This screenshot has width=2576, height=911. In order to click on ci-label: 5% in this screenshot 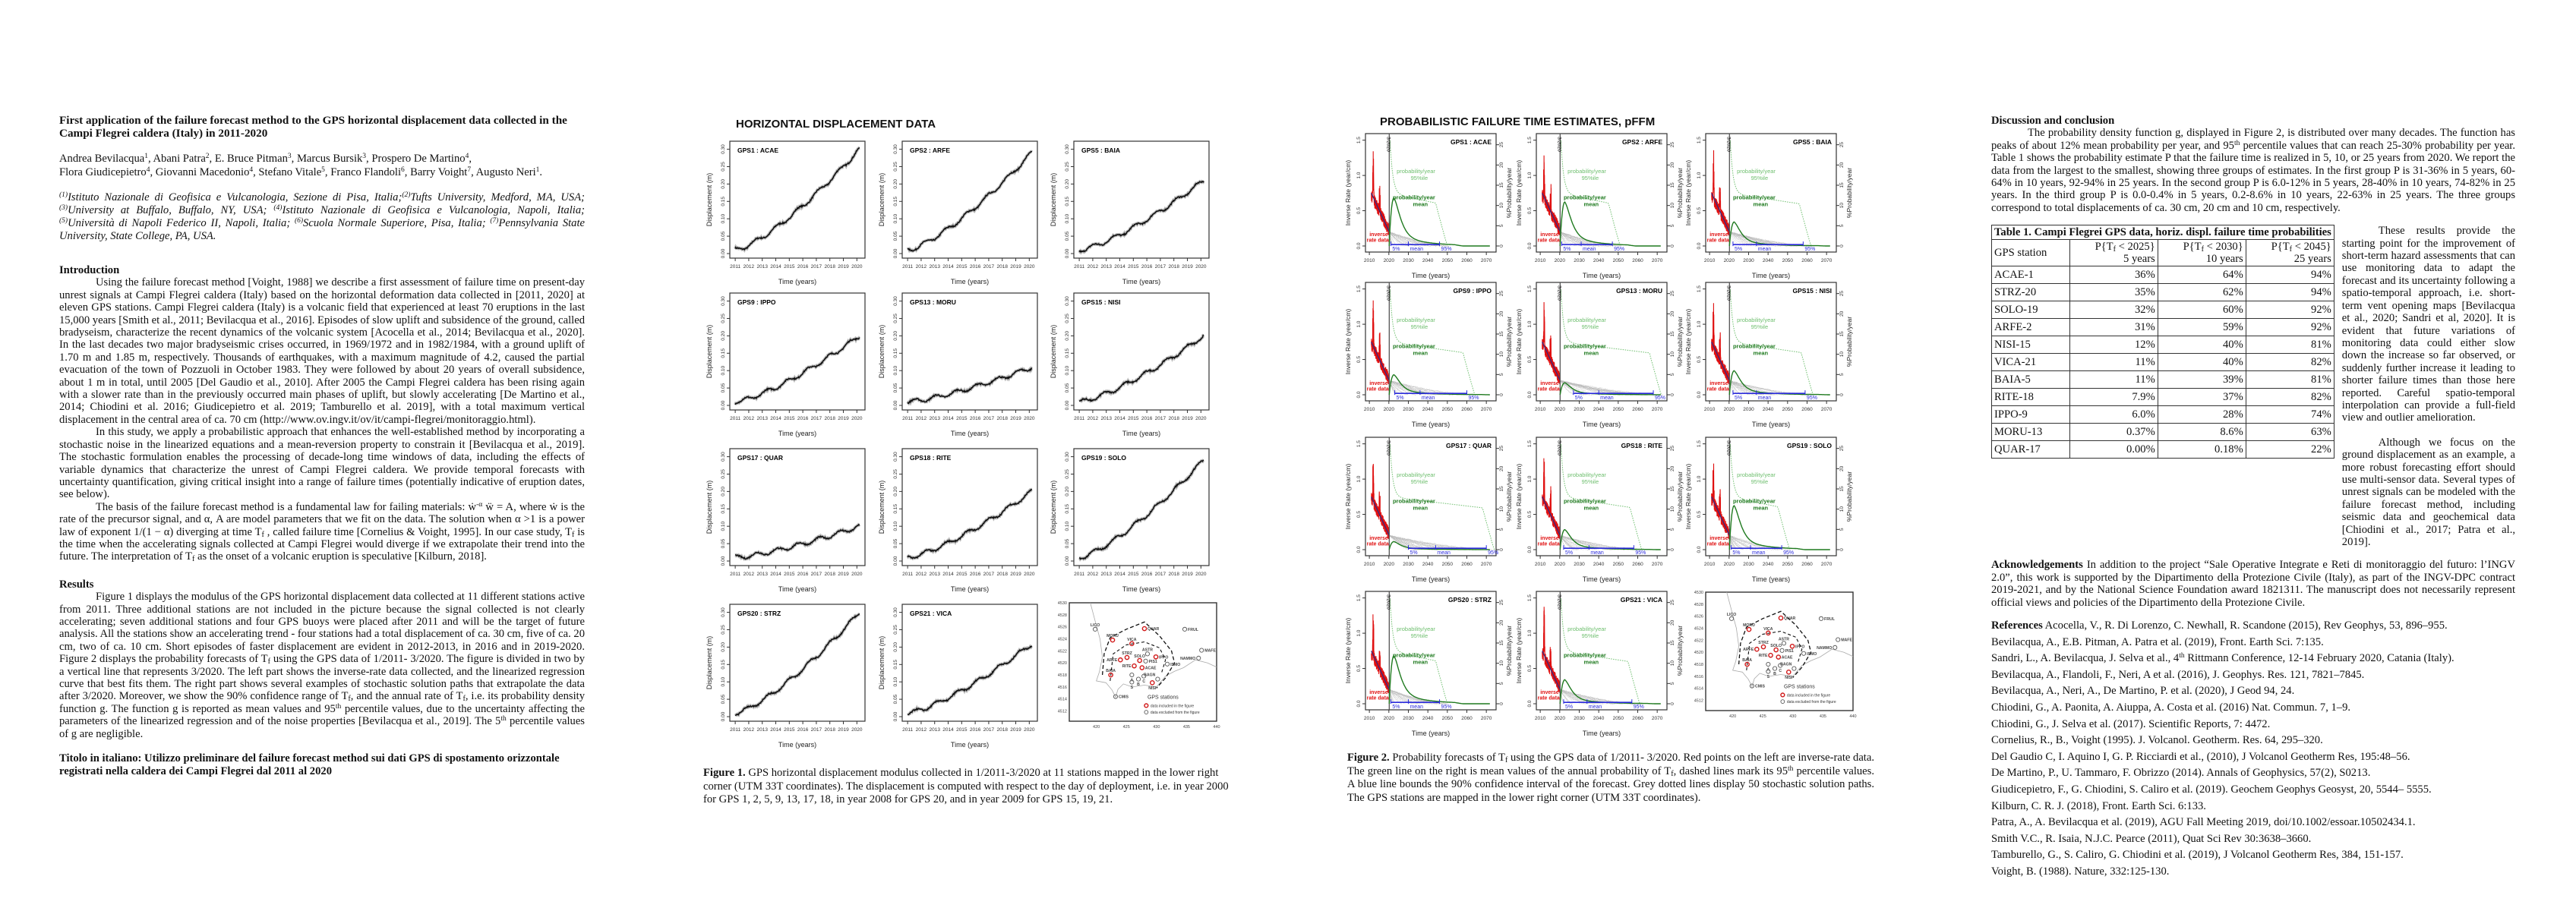, I will do `click(1569, 707)`.